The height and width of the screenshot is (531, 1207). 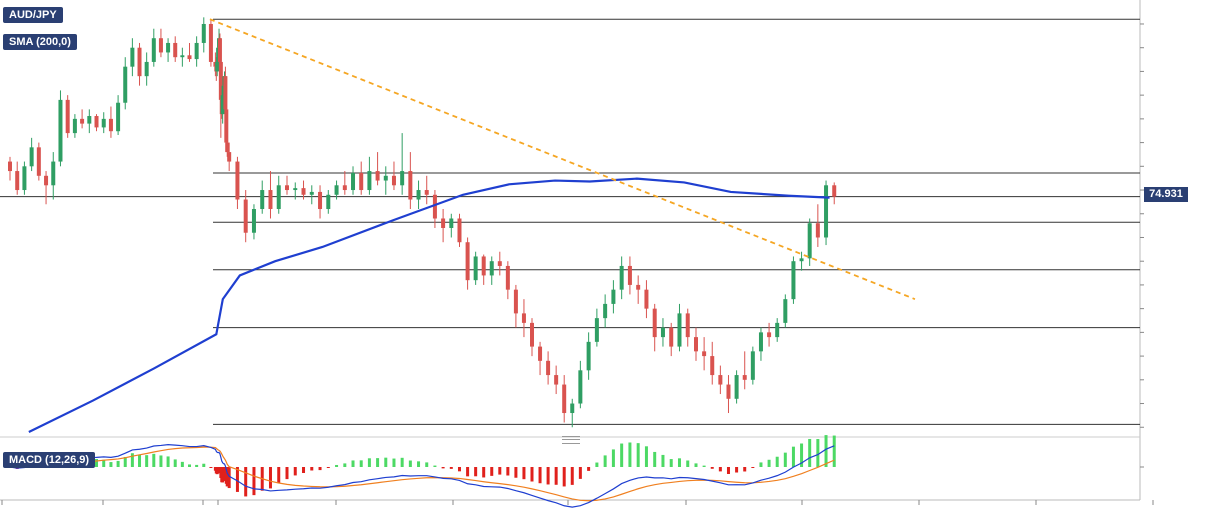 I want to click on last-price-tag: 74.931, so click(x=1166, y=194).